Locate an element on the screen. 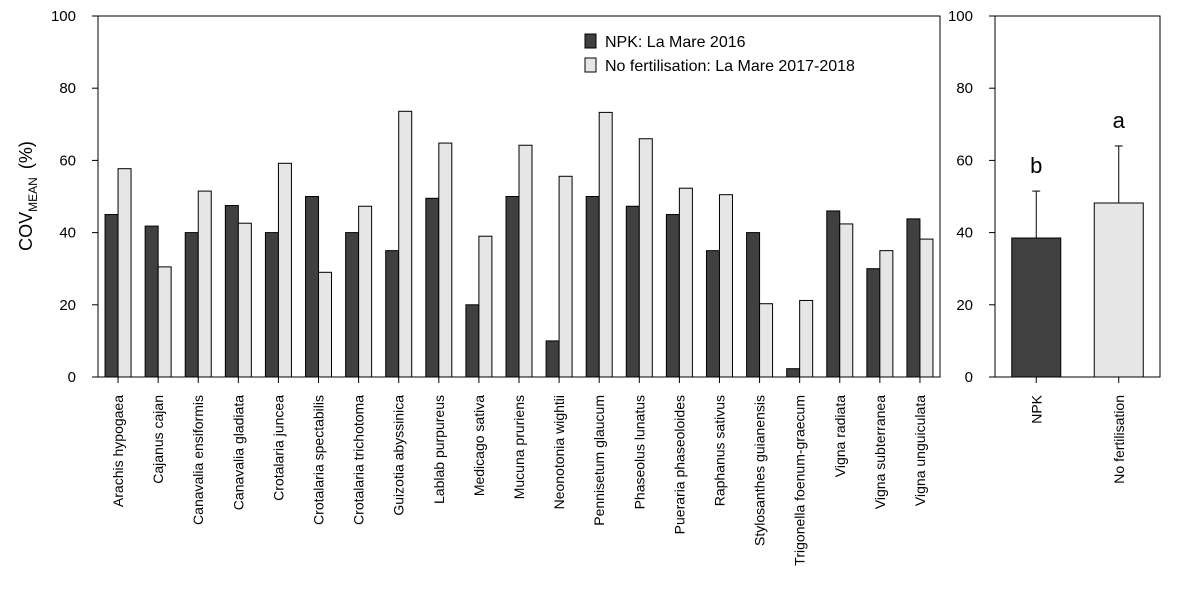 This screenshot has width=1182, height=601. x-tick-label: Medicago sativa is located at coordinates (479, 445).